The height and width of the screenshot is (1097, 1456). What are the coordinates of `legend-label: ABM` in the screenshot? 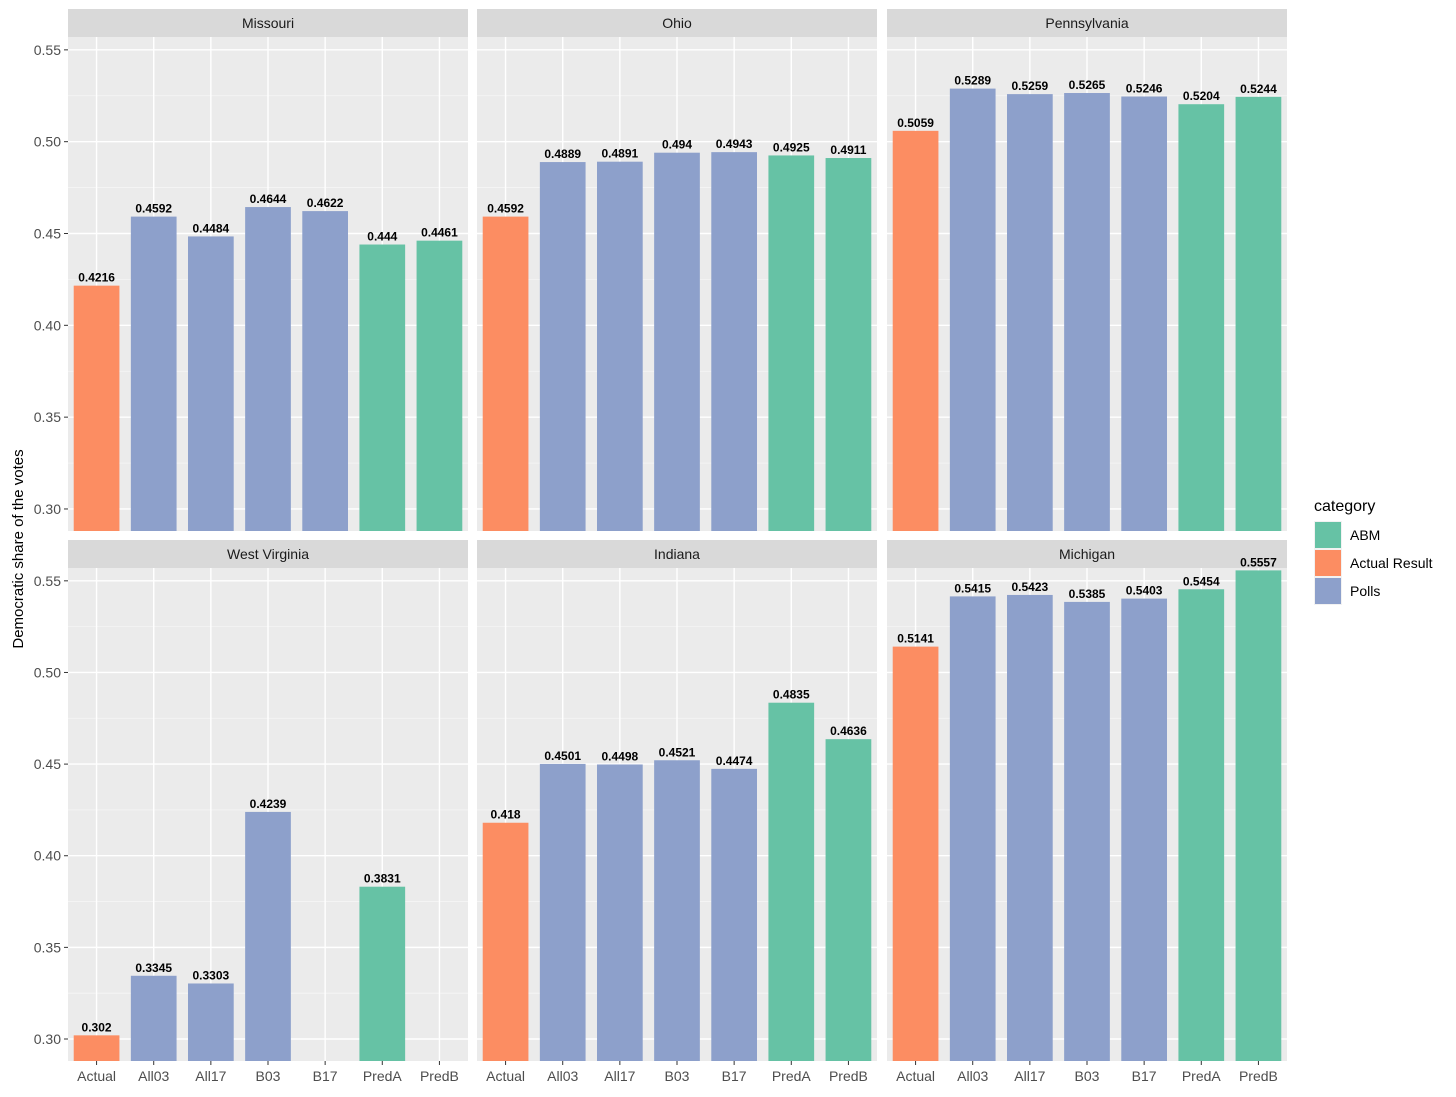 It's located at (1365, 535).